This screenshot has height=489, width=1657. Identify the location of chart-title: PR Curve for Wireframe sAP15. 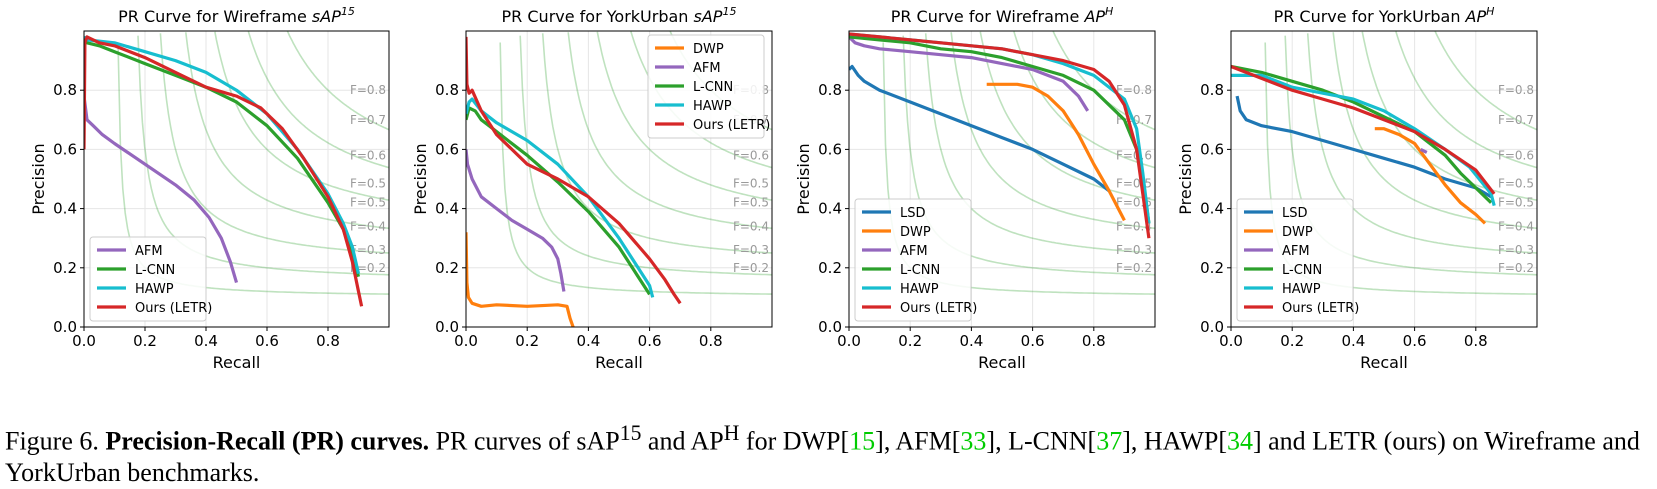
(236, 15).